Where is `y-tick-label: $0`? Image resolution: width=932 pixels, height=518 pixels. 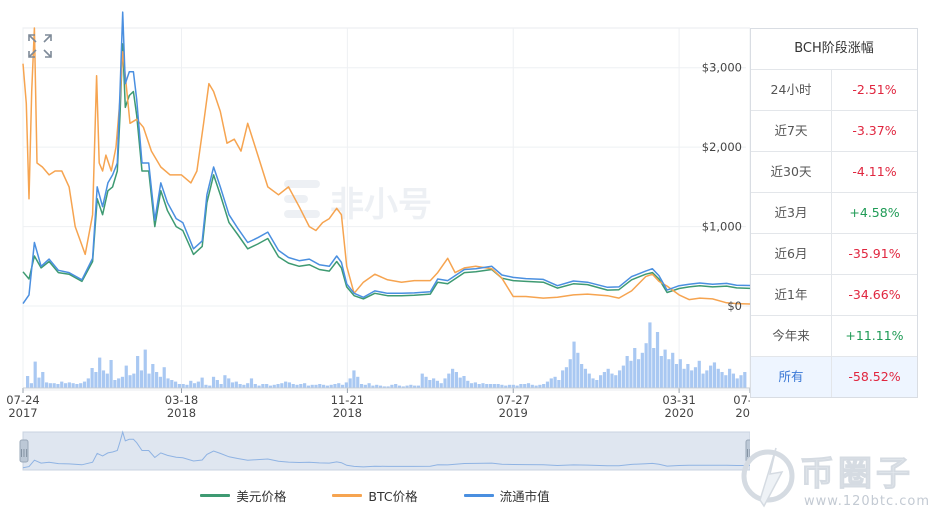
y-tick-label: $0 is located at coordinates (734, 306).